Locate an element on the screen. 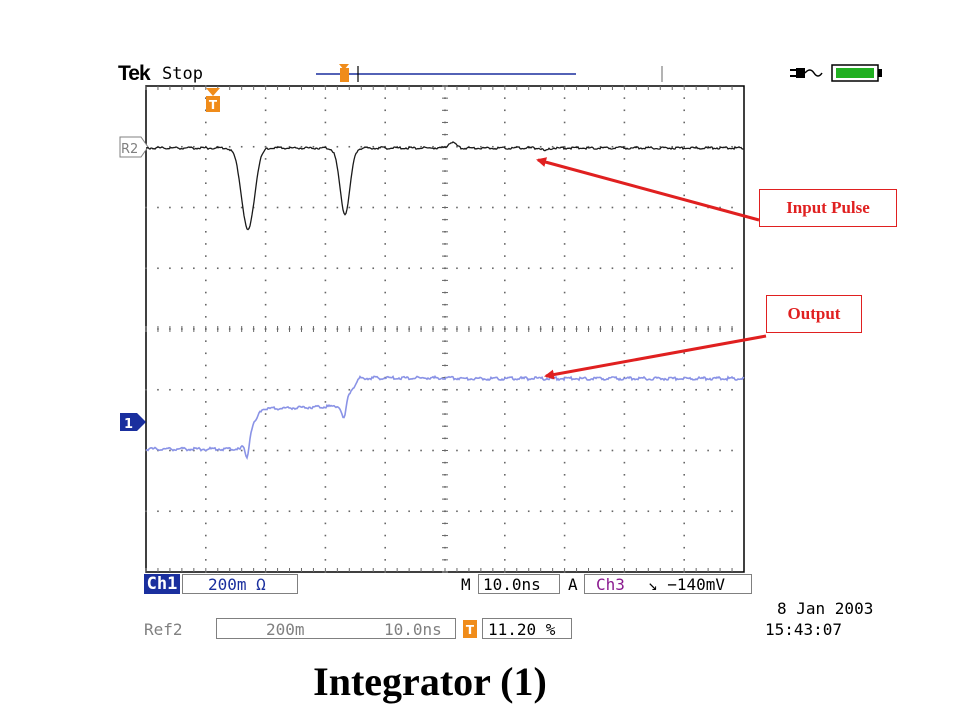  ch1-marker: 1 is located at coordinates (133, 422).